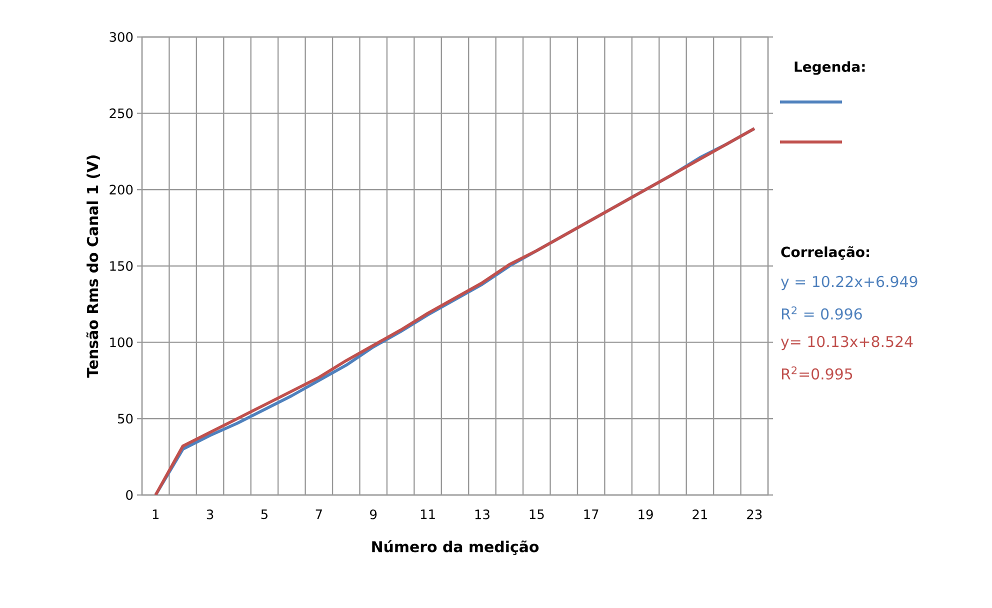  What do you see at coordinates (129, 495) in the screenshot?
I see `y-tick-label: 0` at bounding box center [129, 495].